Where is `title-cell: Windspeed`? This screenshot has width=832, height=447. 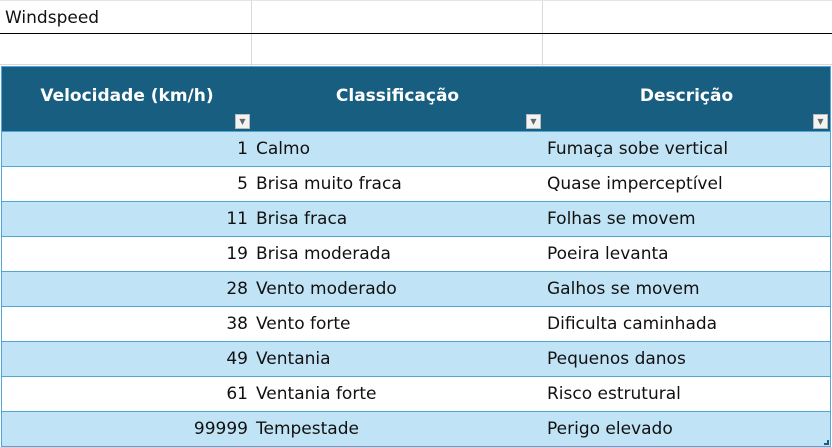 title-cell: Windspeed is located at coordinates (52, 17).